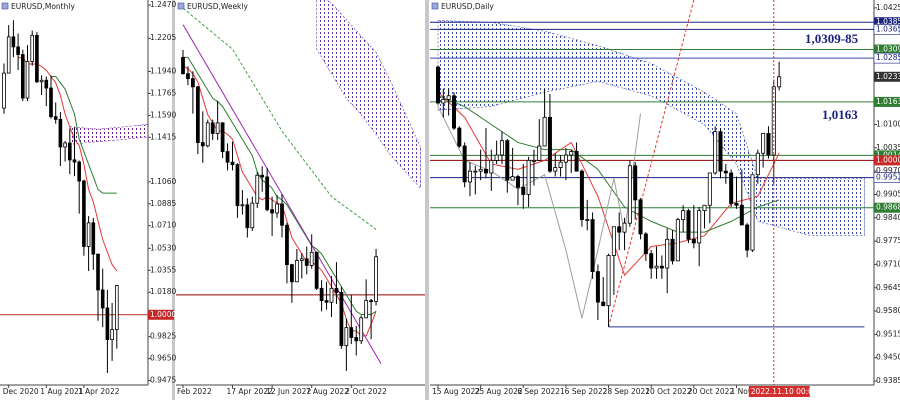 This screenshot has height=400, width=900. What do you see at coordinates (327, 391) in the screenshot?
I see `x-tick-label: 7 Aug 2022` at bounding box center [327, 391].